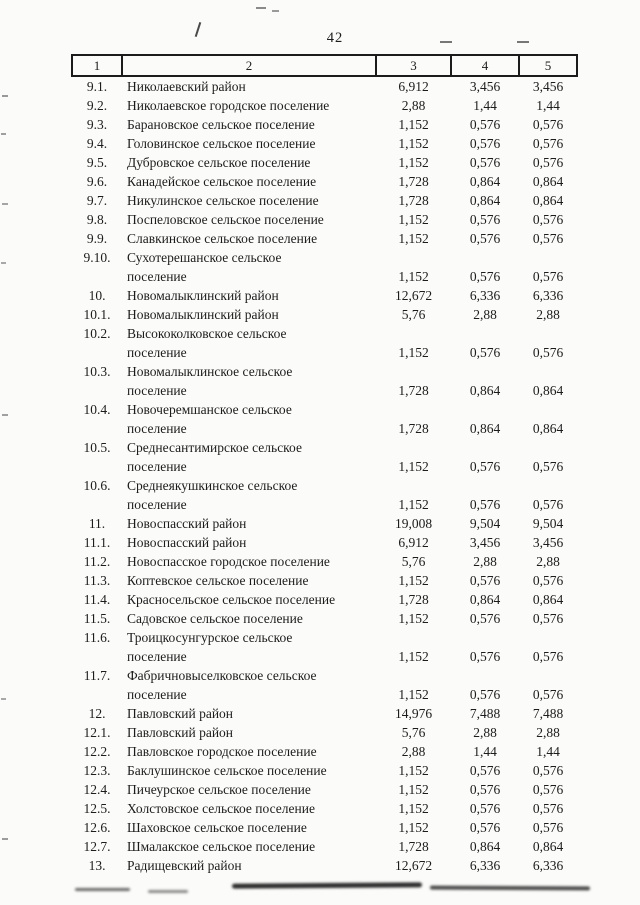  I want to click on row-name: Николаевский район, so click(186, 86).